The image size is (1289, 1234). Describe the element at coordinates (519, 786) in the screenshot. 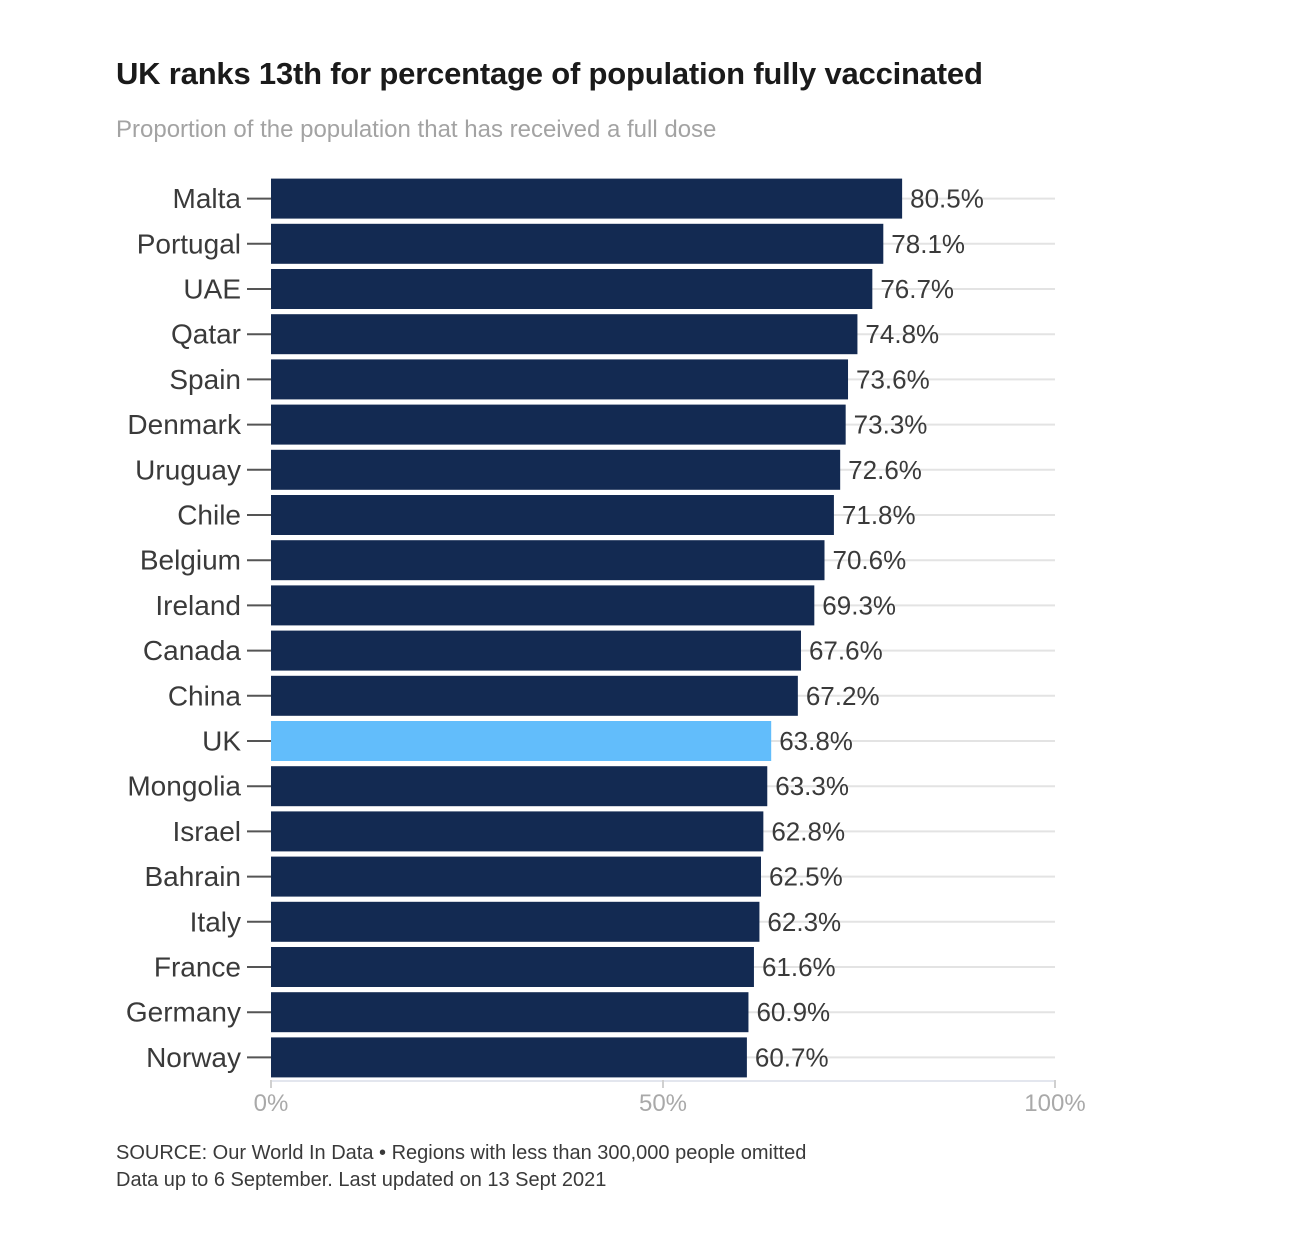

I see `bar-mongolia` at that location.